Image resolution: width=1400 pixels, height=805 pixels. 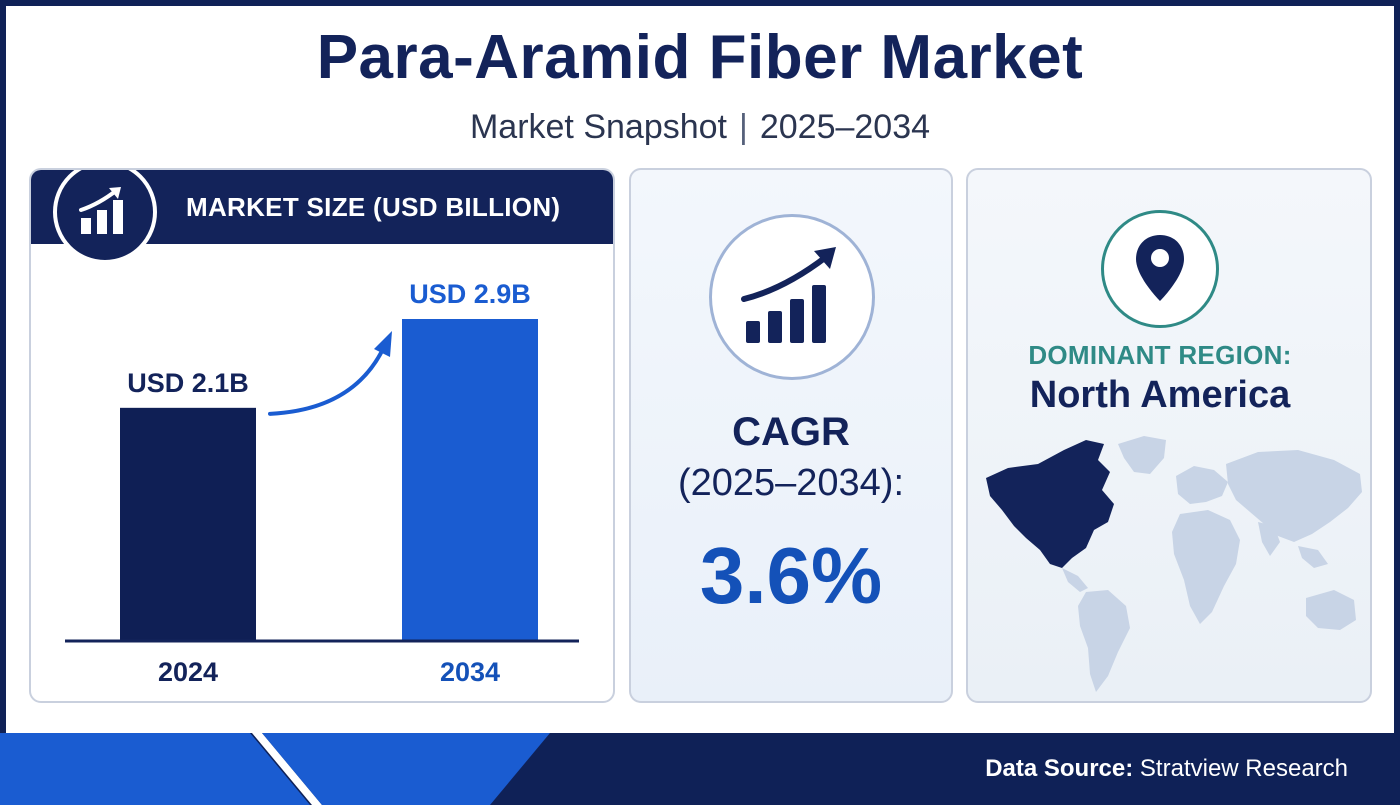 I want to click on map-north-america, so click(x=1050, y=504).